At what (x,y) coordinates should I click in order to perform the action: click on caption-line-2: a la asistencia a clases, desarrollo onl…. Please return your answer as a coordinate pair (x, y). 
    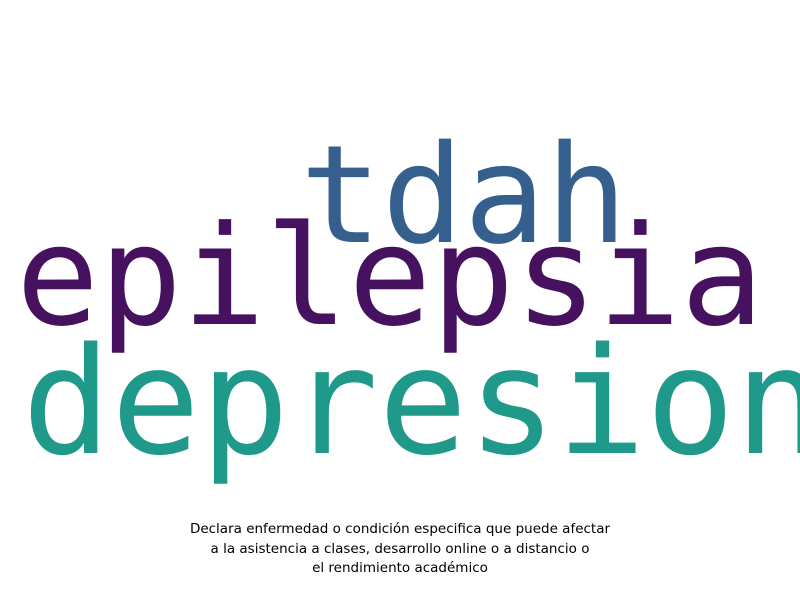
    Looking at the image, I should click on (400, 548).